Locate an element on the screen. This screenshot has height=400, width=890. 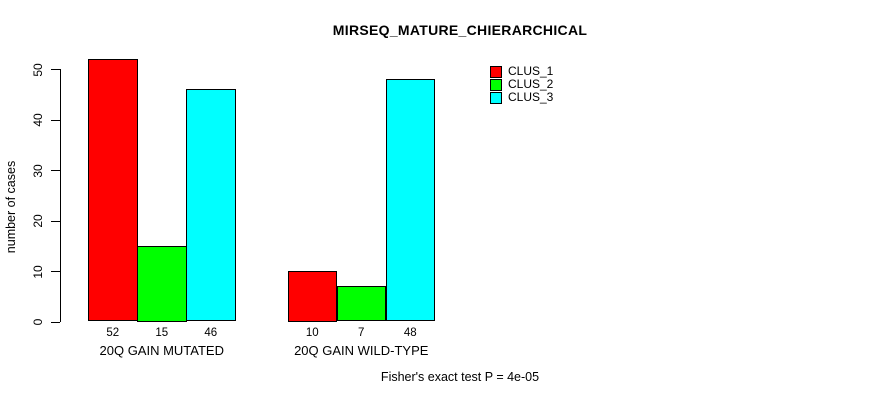
bar-value-label: 7 is located at coordinates (361, 332).